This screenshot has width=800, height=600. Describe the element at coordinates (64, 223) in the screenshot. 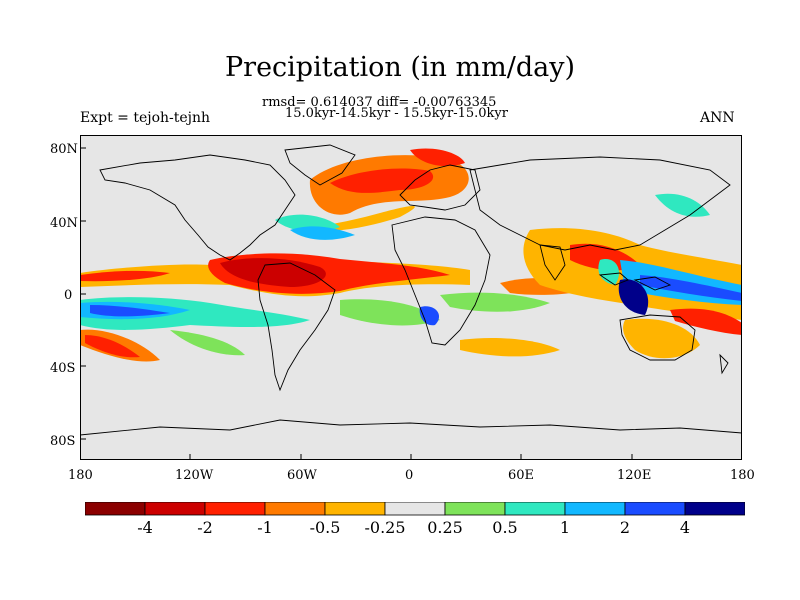

I see `lat-tick-40n: 40N` at that location.